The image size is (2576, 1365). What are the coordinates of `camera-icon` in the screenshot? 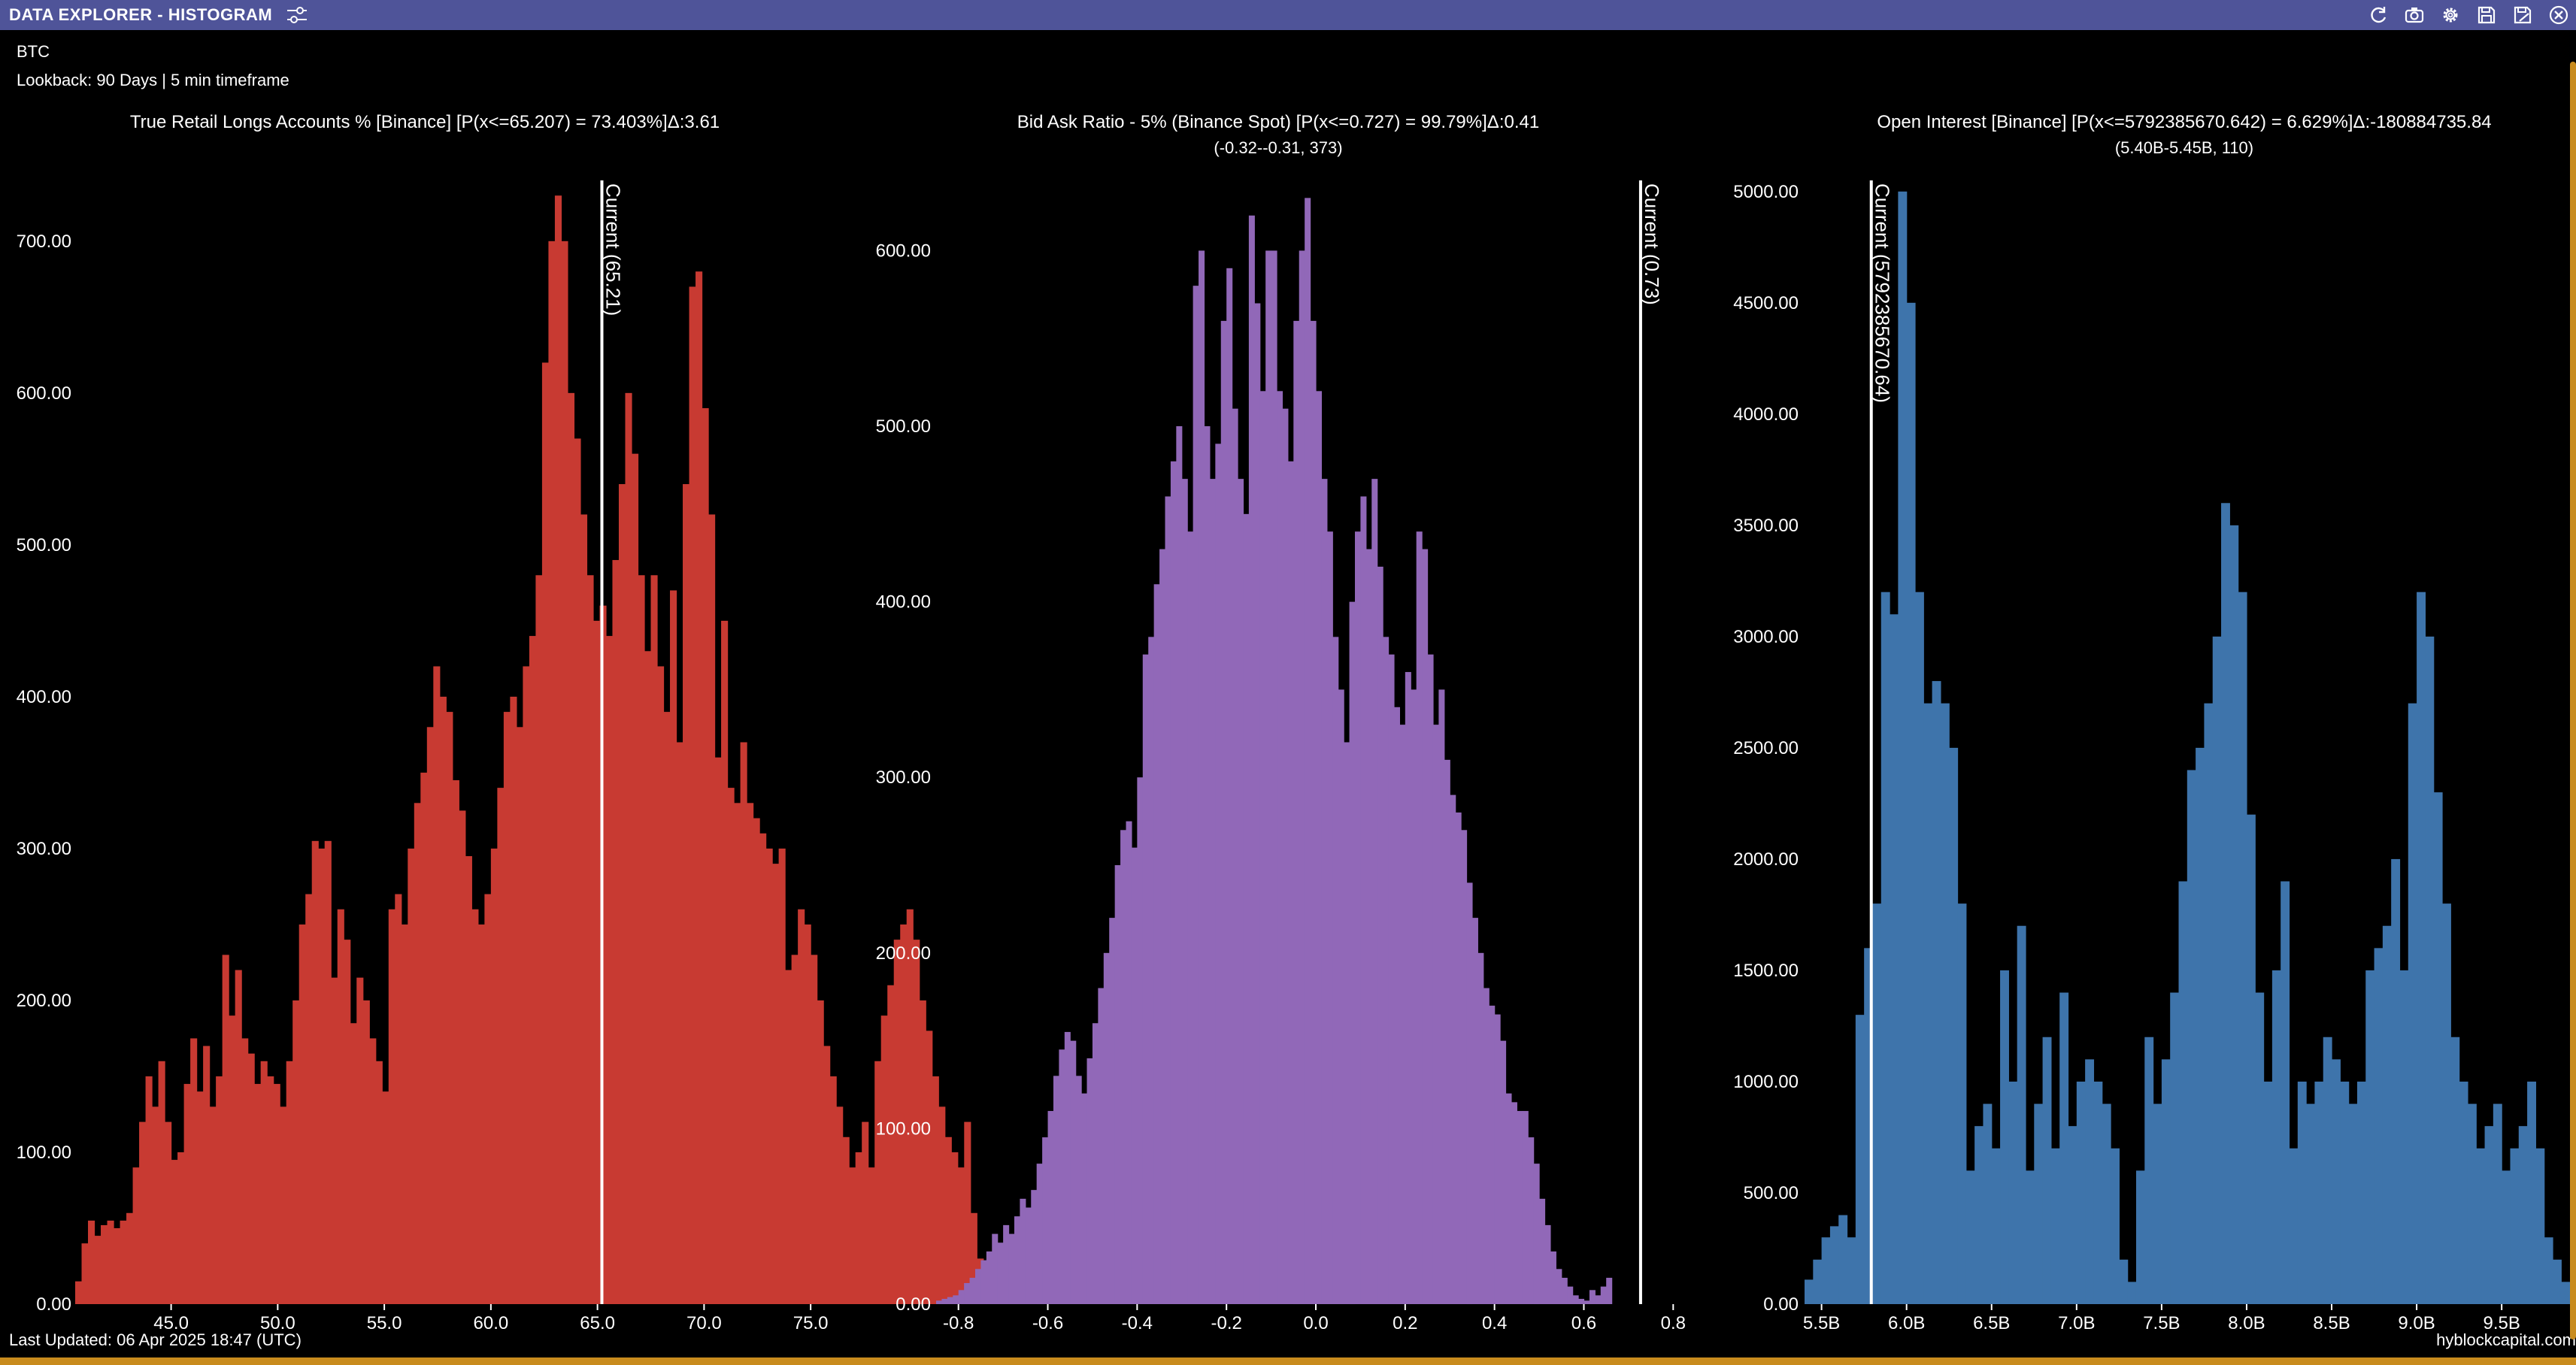 It's located at (2414, 15).